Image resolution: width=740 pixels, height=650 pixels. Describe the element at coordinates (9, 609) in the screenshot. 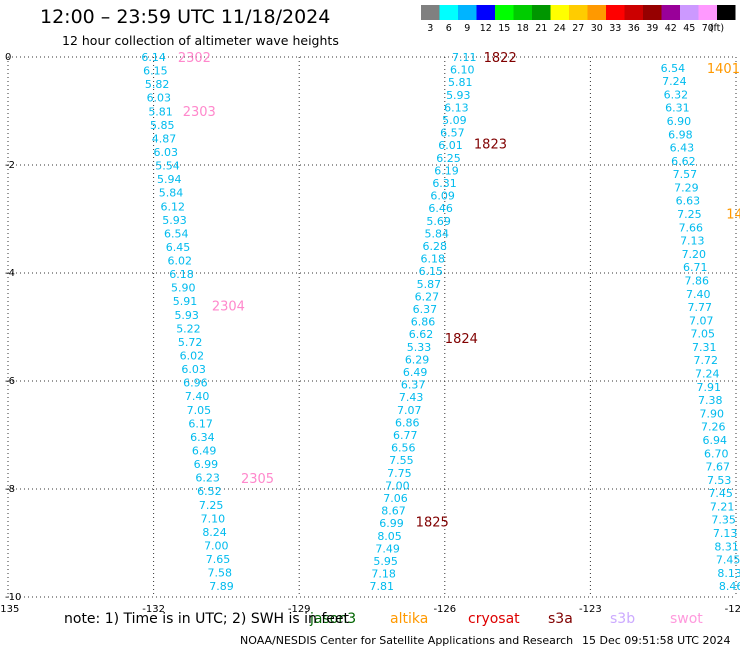

I see `x-tick-label: -135` at that location.